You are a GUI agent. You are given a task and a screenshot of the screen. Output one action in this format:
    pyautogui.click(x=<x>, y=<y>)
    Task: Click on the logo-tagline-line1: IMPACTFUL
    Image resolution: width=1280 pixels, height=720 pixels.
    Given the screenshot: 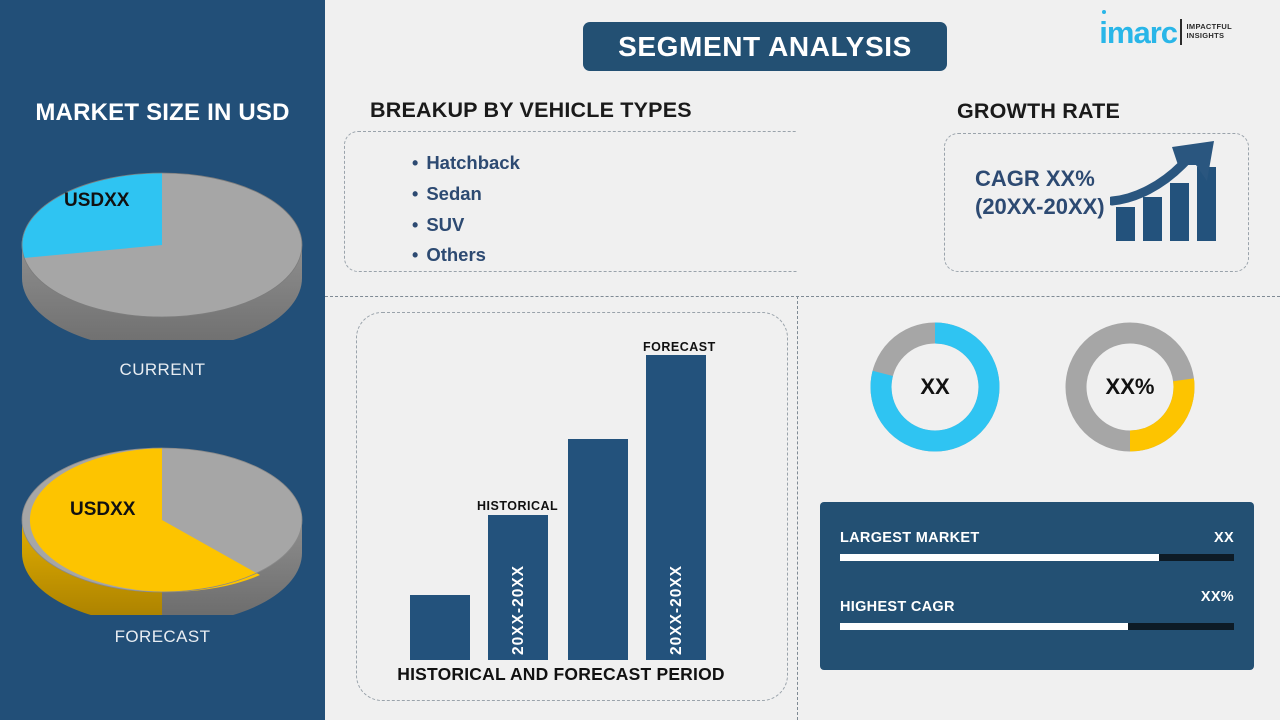 What is the action you would take?
    pyautogui.click(x=1209, y=27)
    